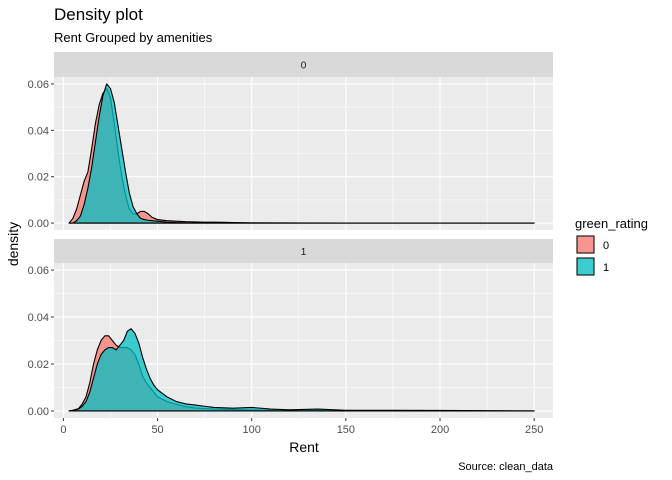 The width and height of the screenshot is (672, 480). I want to click on chart-subtitle: Rent Grouped by amenities, so click(133, 37).